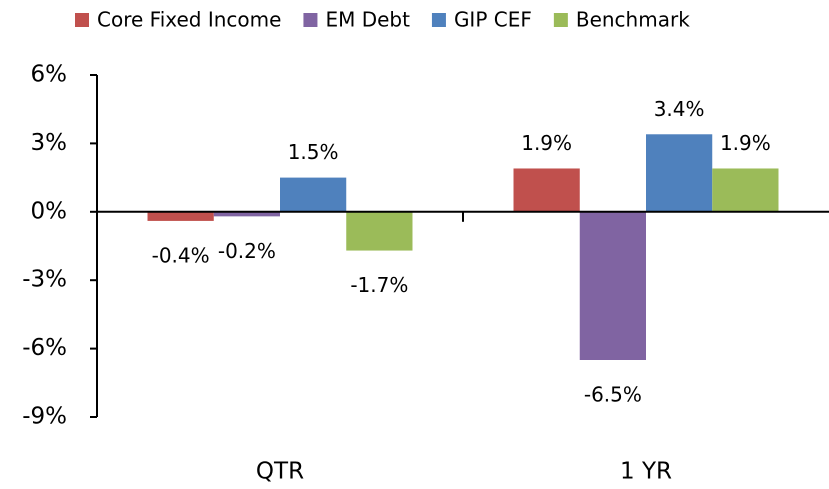  Describe the element at coordinates (379, 285) in the screenshot. I see `data-label: -1.7%` at that location.